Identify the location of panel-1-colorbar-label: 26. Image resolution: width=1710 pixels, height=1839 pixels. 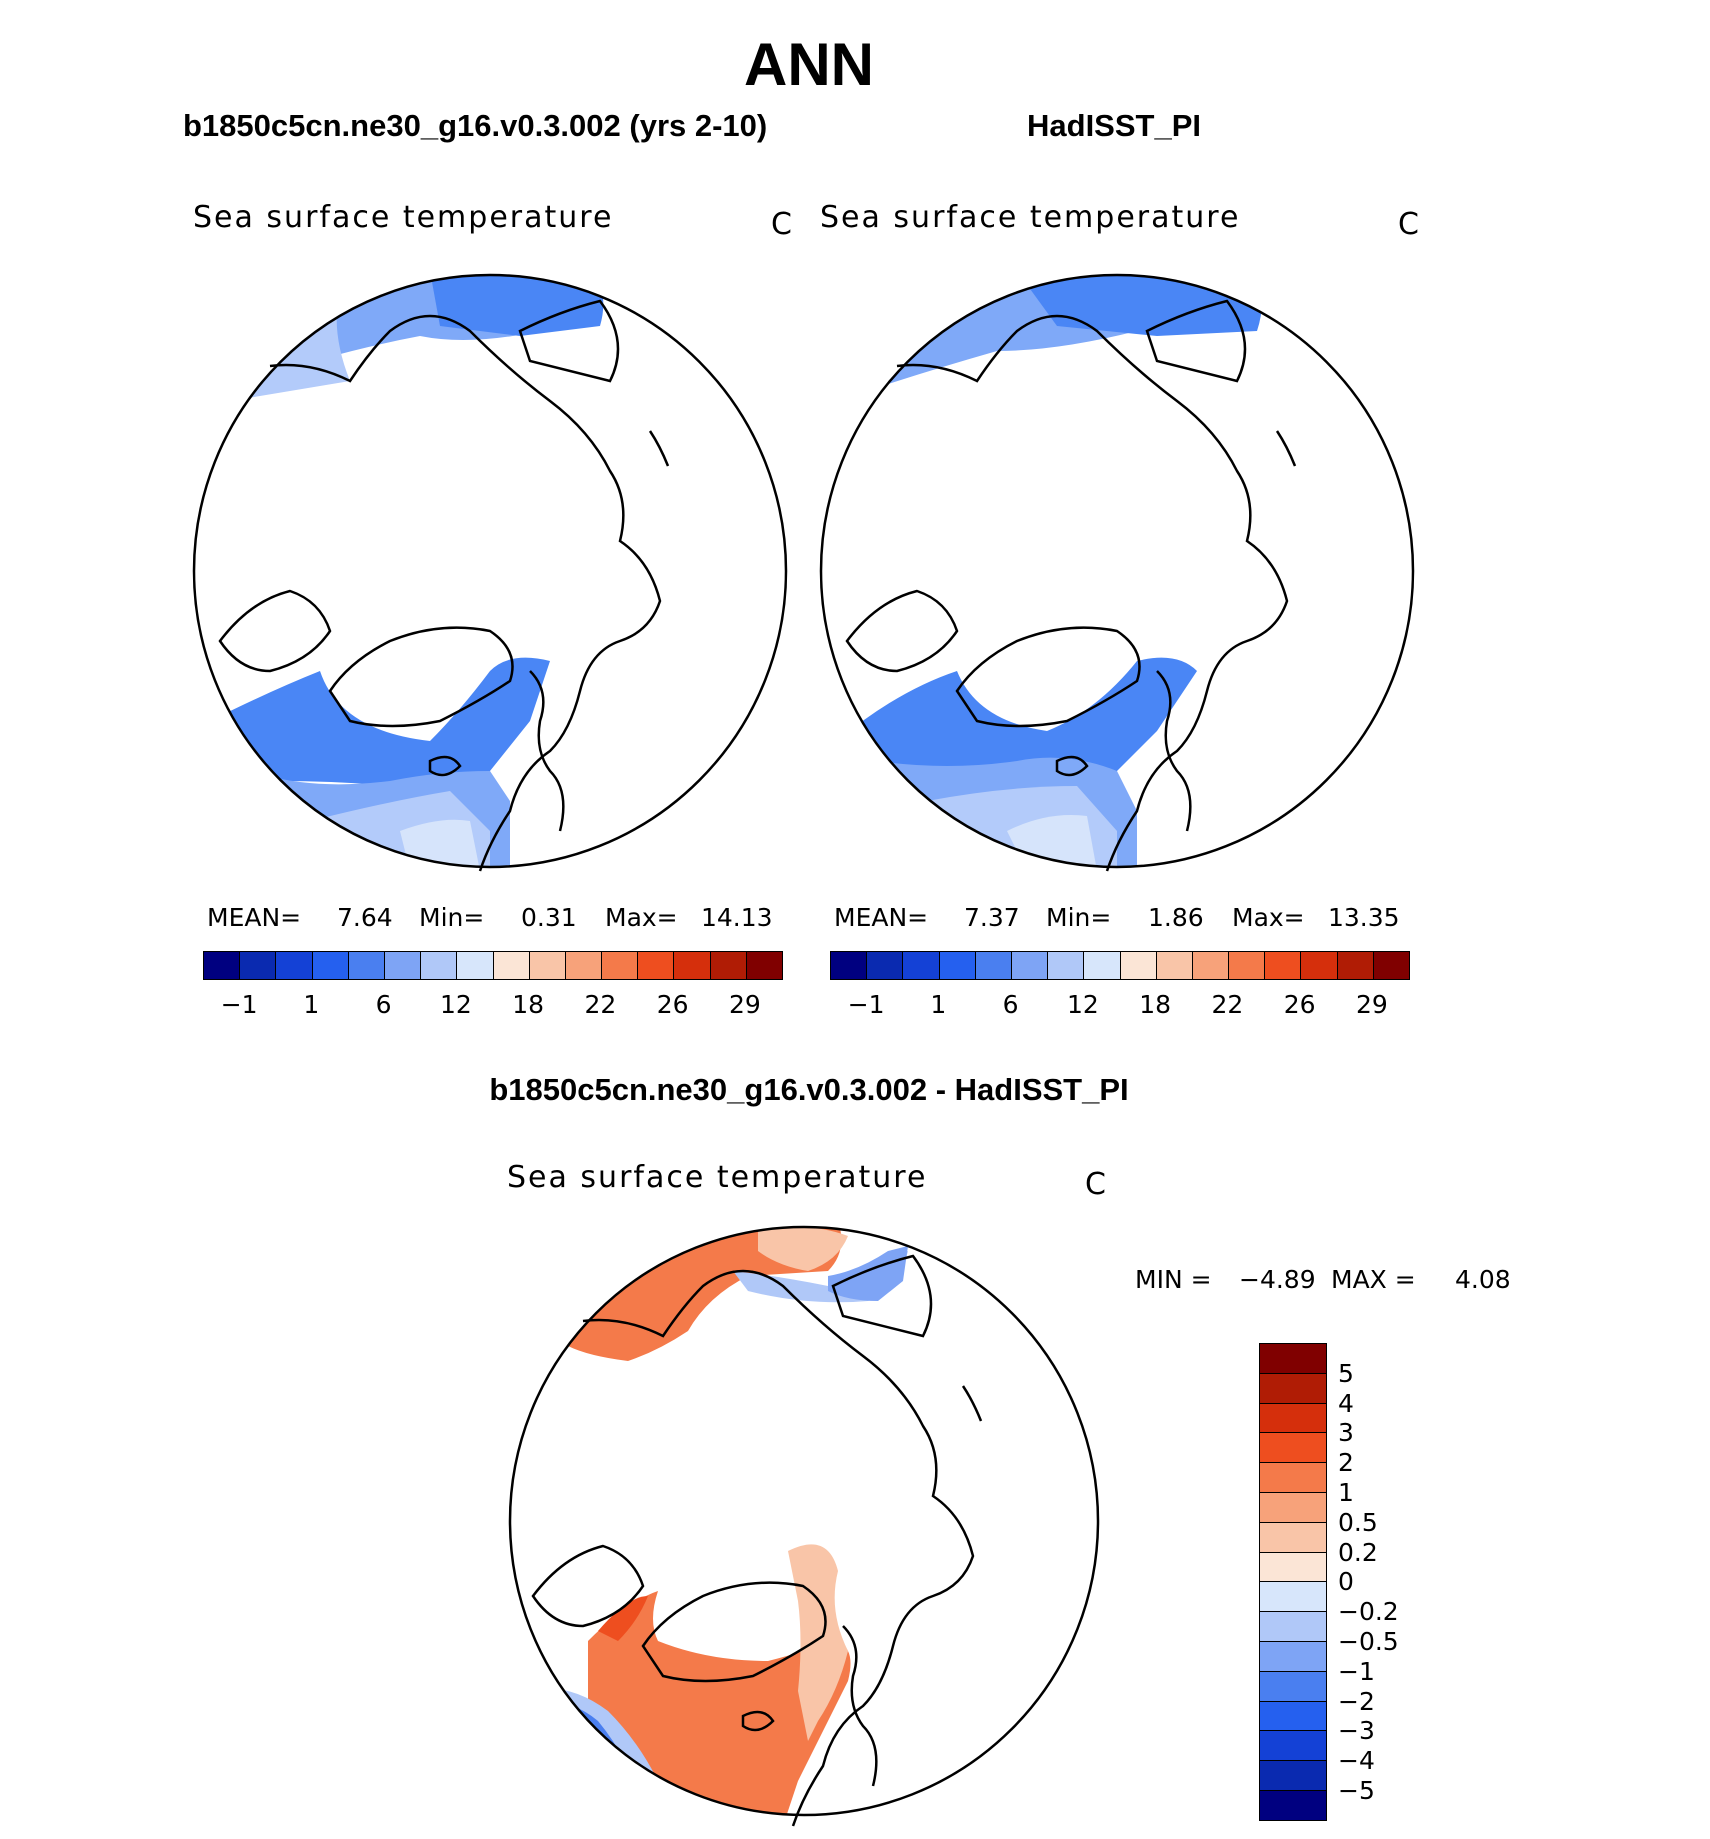
(672, 1004).